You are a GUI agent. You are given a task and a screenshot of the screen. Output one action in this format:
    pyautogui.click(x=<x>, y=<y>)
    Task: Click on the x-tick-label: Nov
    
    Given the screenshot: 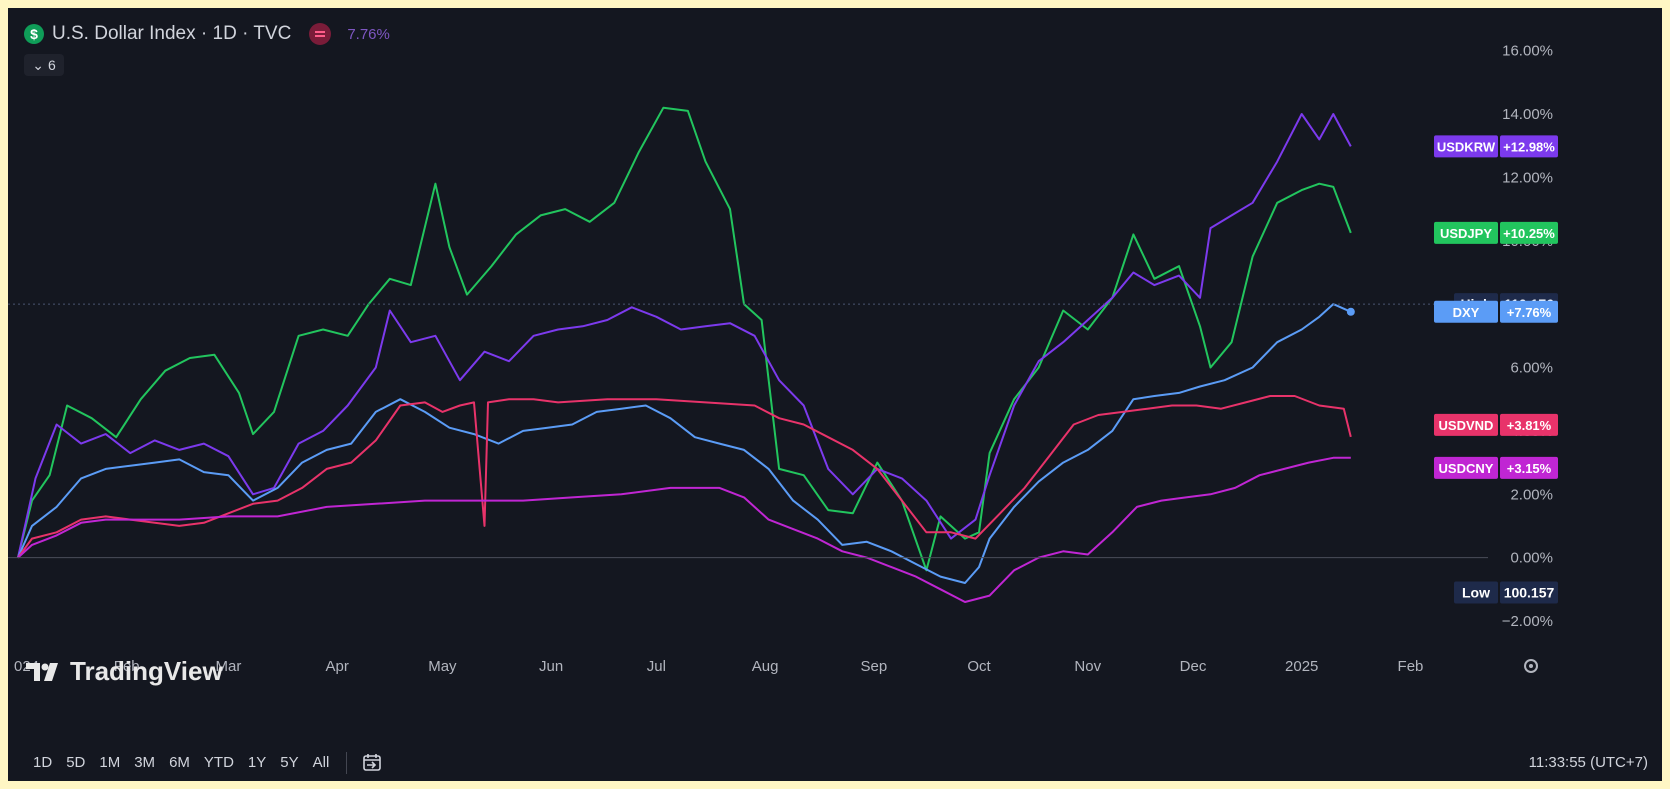 What is the action you would take?
    pyautogui.click(x=1087, y=666)
    